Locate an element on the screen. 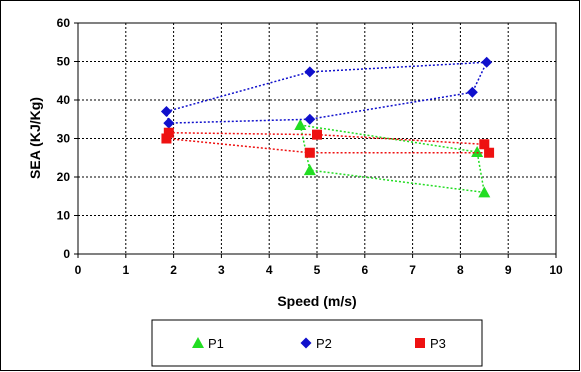 The width and height of the screenshot is (581, 372). legend: P1 P2 P3 is located at coordinates (317, 343).